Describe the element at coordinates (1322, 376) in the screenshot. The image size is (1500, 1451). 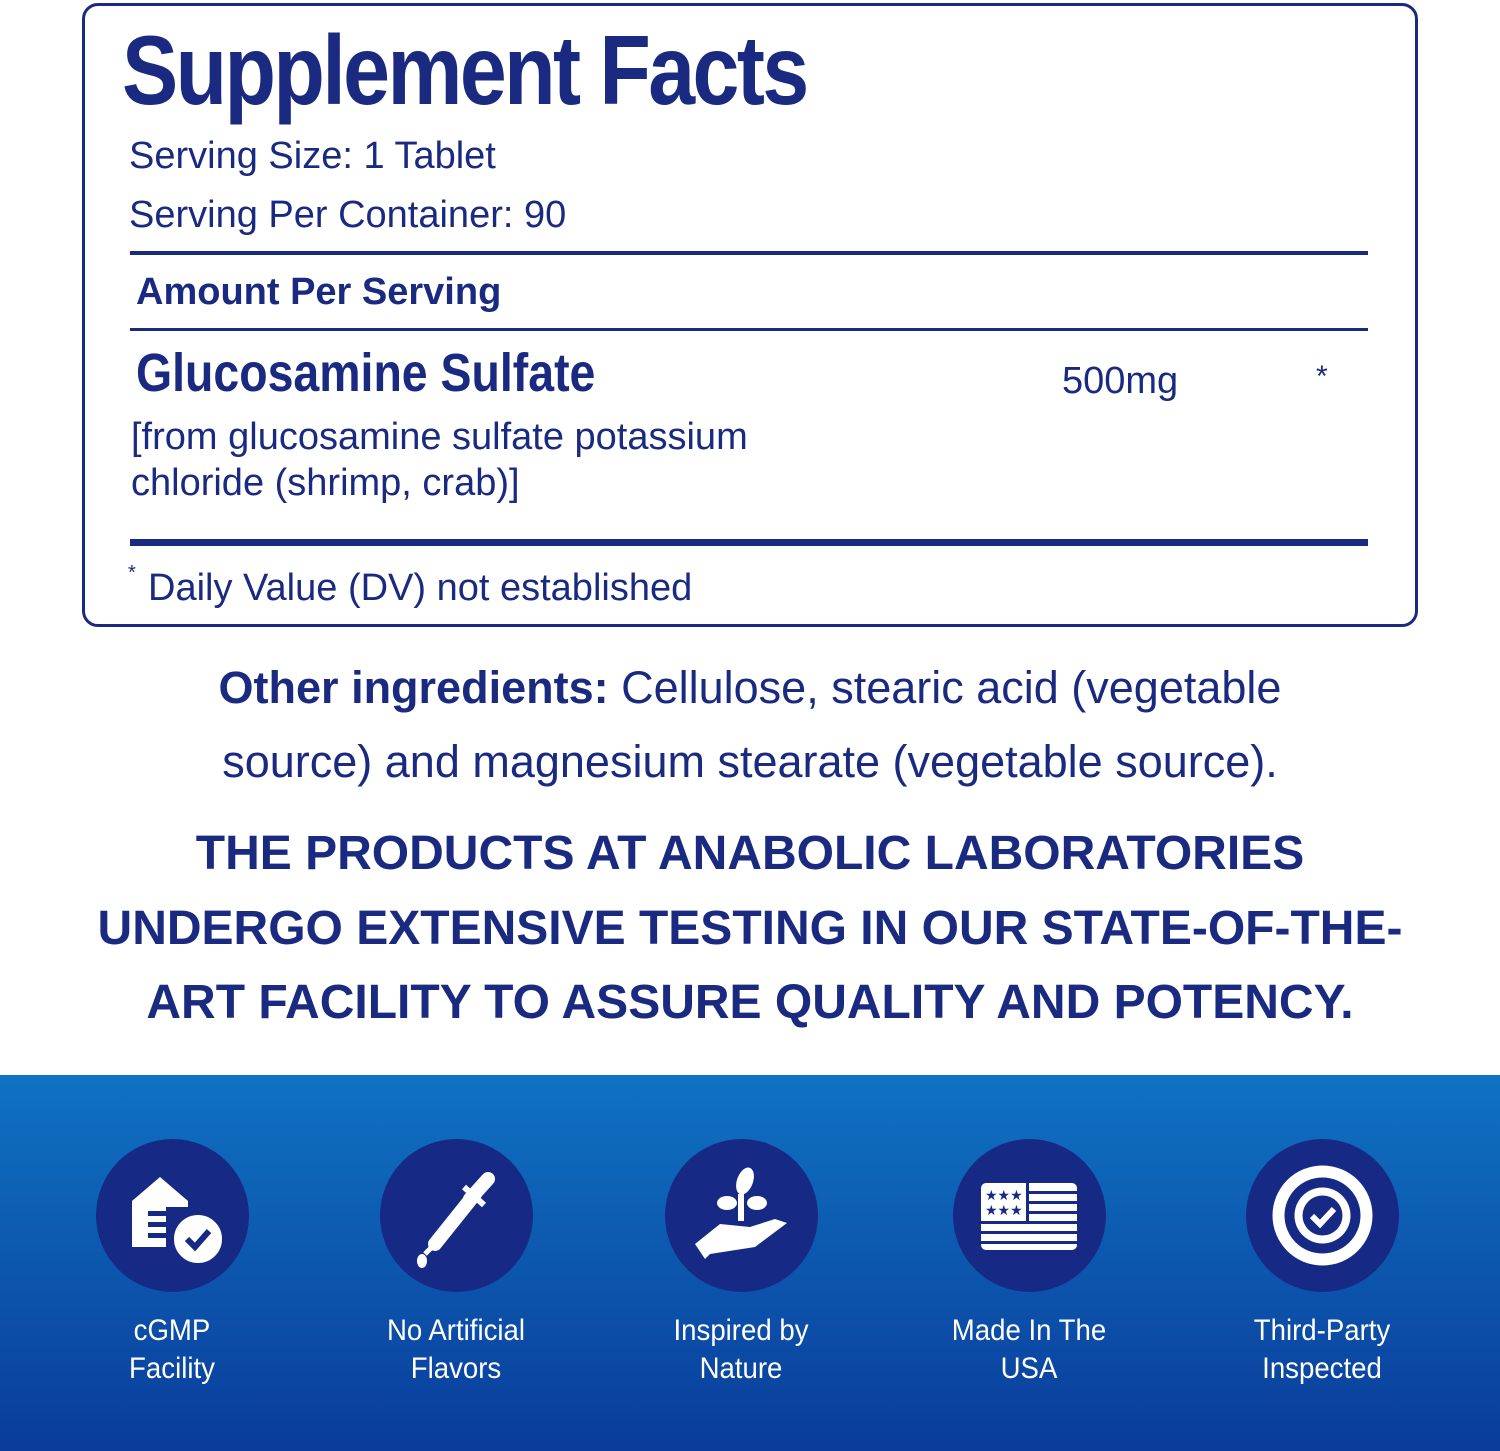
I see `ingredient-dv: *` at that location.